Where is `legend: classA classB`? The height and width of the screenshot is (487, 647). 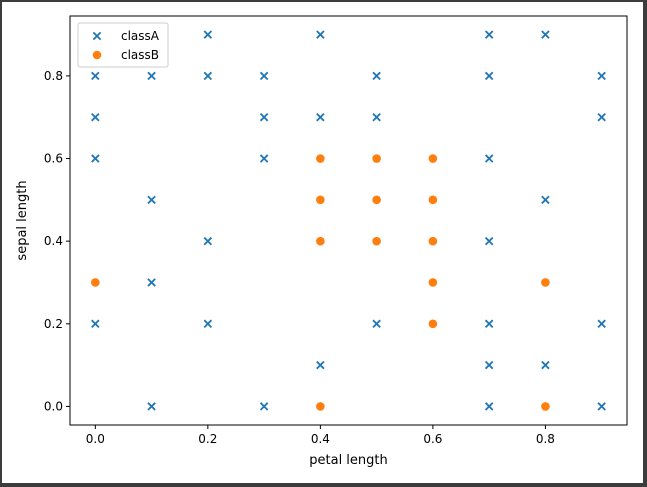
legend: classA classB is located at coordinates (123, 45).